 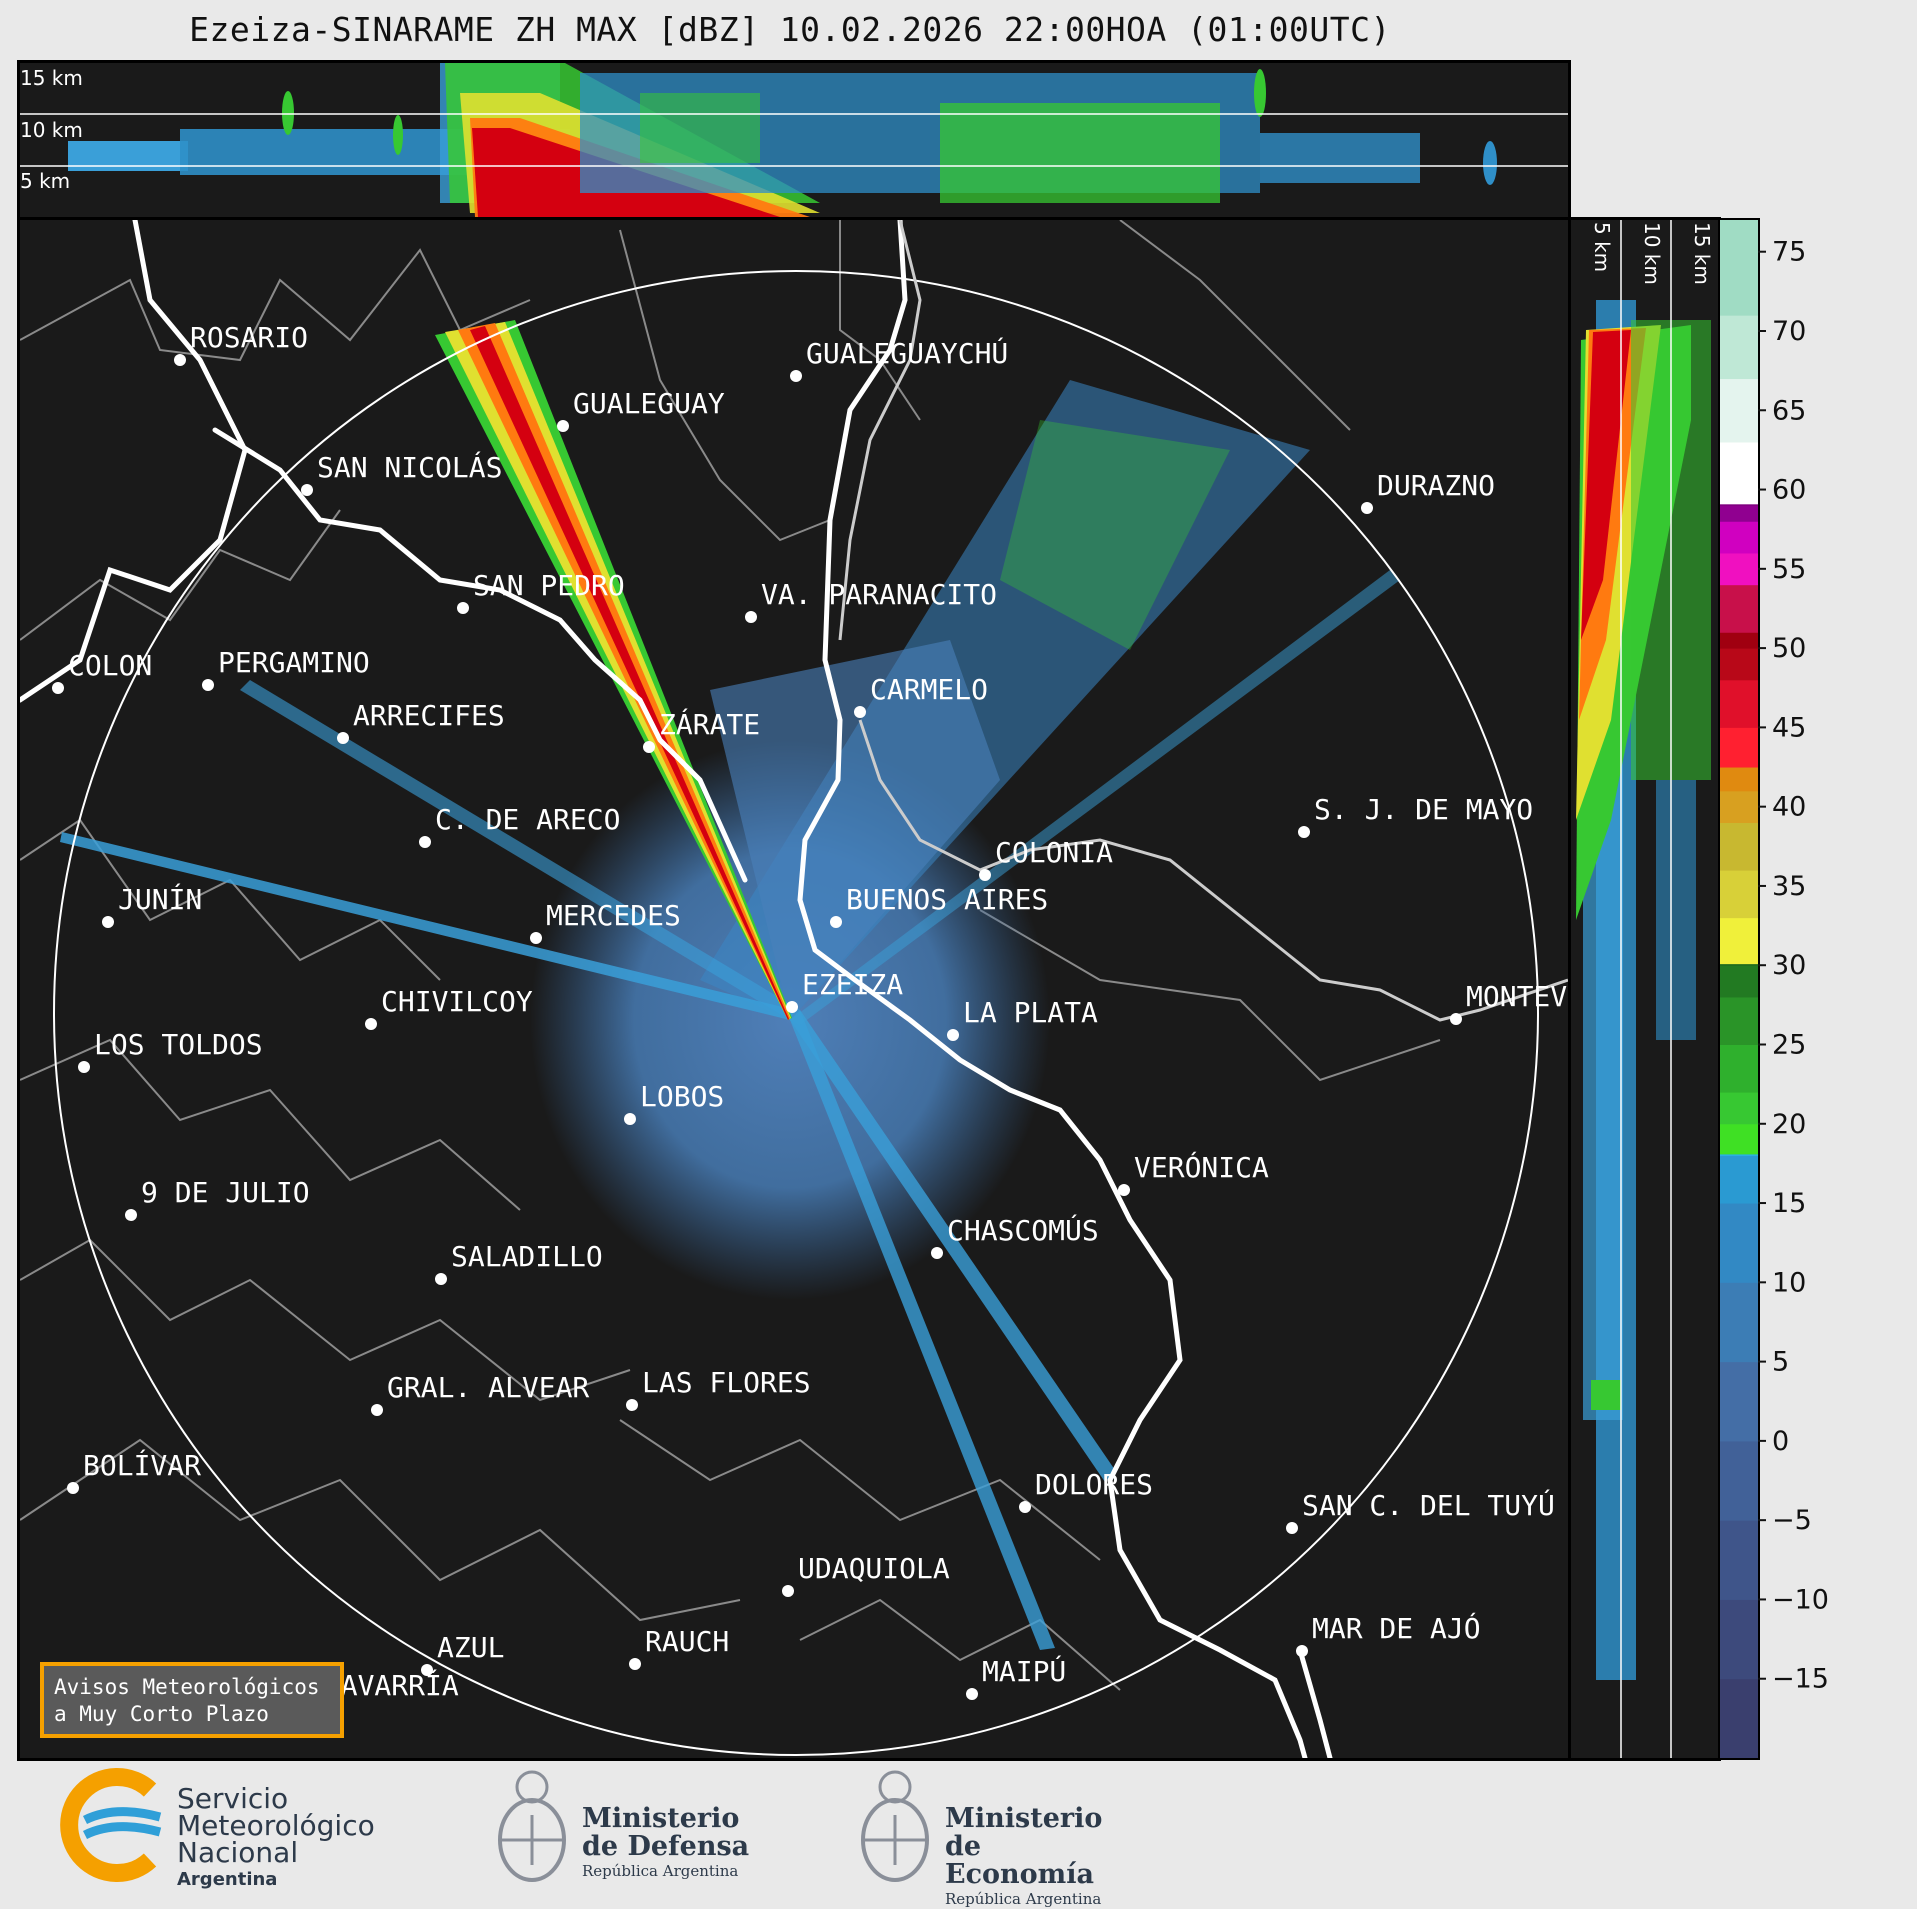 What do you see at coordinates (286, 668) in the screenshot?
I see `city-pergamino: PERGAMINO` at bounding box center [286, 668].